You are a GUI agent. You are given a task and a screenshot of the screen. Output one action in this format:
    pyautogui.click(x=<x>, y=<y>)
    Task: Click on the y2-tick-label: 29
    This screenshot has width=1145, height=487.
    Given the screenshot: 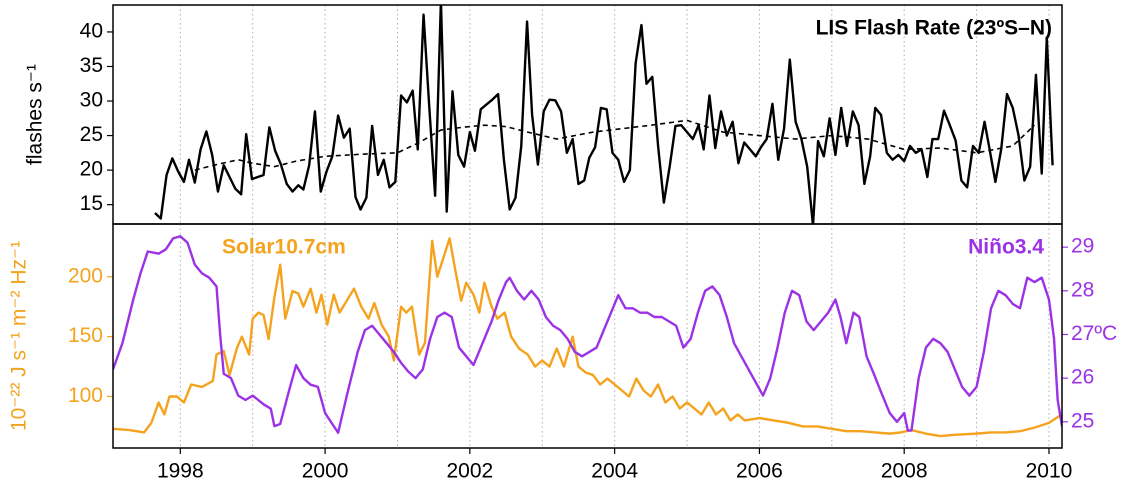 What is the action you would take?
    pyautogui.click(x=1082, y=246)
    